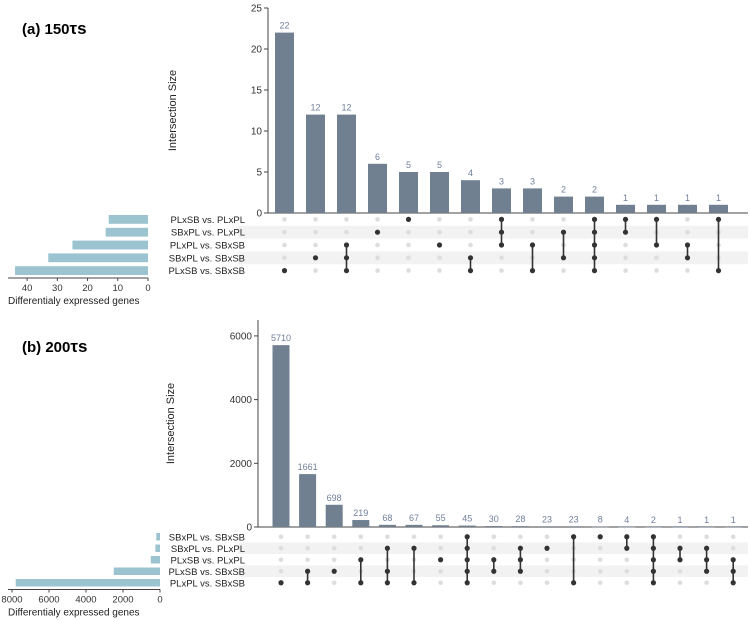 Image resolution: width=750 pixels, height=620 pixels. What do you see at coordinates (441, 518) in the screenshot?
I see `bar-value-label: 55` at bounding box center [441, 518].